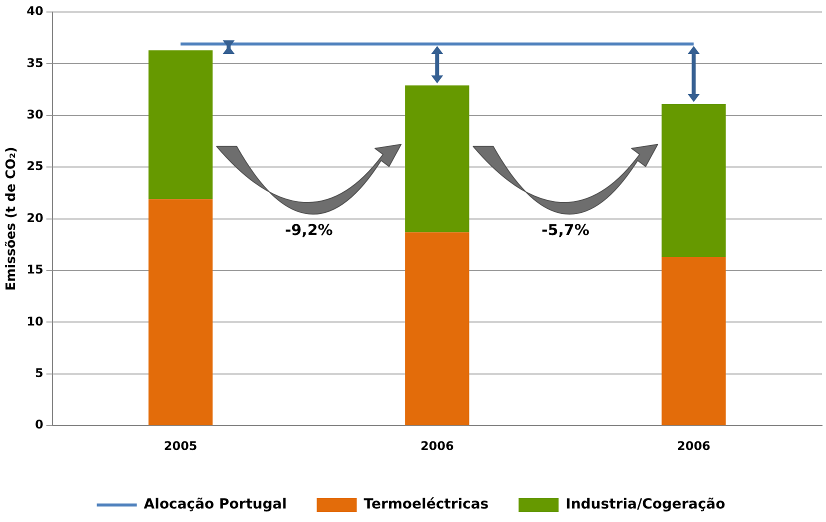 This screenshot has width=826, height=522. Describe the element at coordinates (35, 115) in the screenshot. I see `y-tick-label: 30` at that location.